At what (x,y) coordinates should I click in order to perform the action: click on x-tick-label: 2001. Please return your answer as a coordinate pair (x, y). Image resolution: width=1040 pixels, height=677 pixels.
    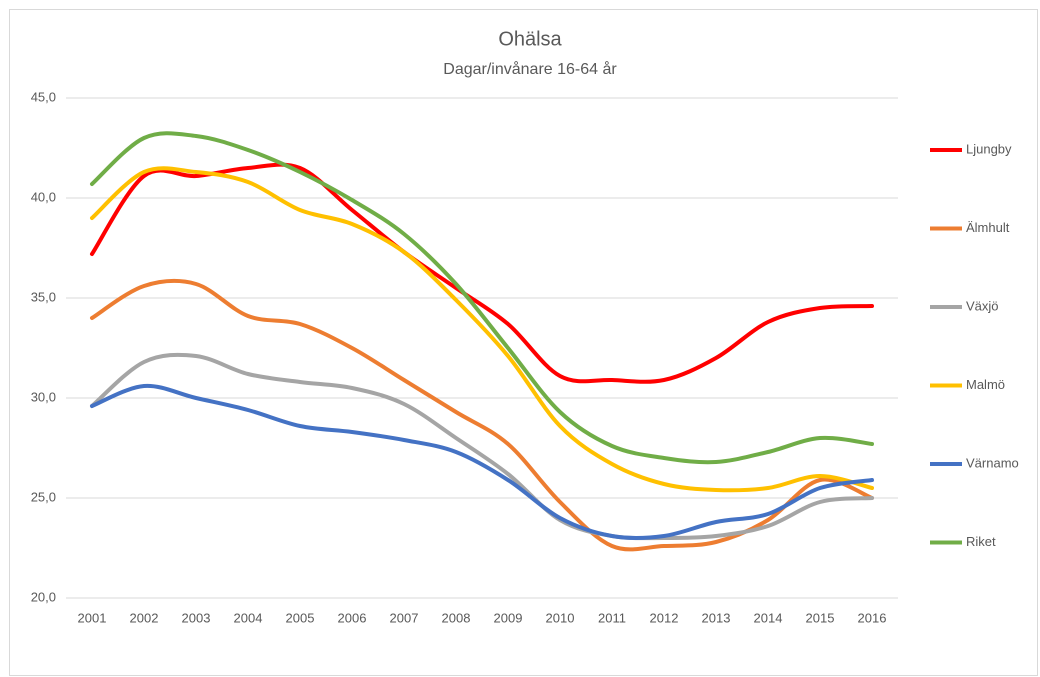
    Looking at the image, I should click on (92, 617).